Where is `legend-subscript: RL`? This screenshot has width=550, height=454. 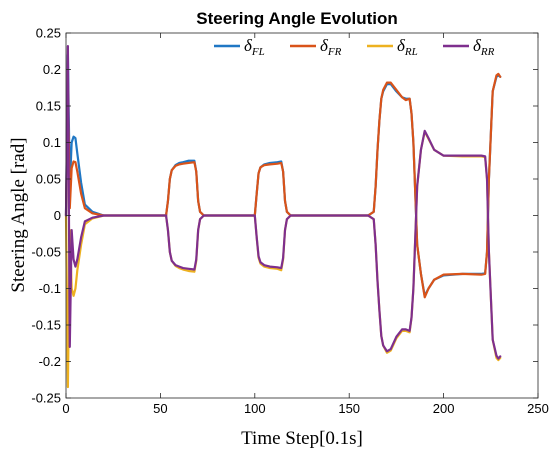
legend-subscript: RL is located at coordinates (411, 52).